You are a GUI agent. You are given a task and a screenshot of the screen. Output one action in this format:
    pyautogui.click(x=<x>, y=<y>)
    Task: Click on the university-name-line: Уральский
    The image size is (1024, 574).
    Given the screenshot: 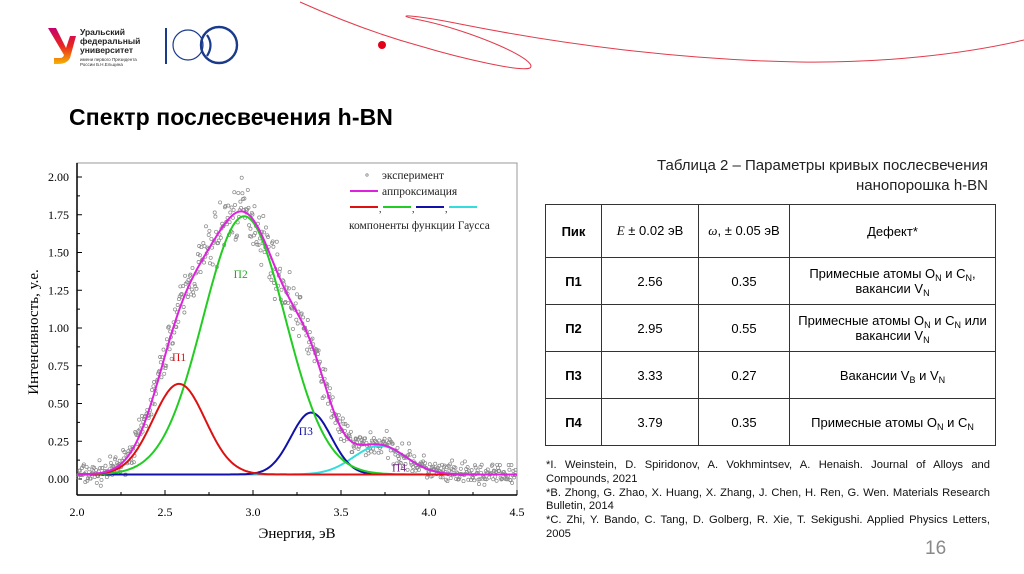 What is the action you would take?
    pyautogui.click(x=102, y=32)
    